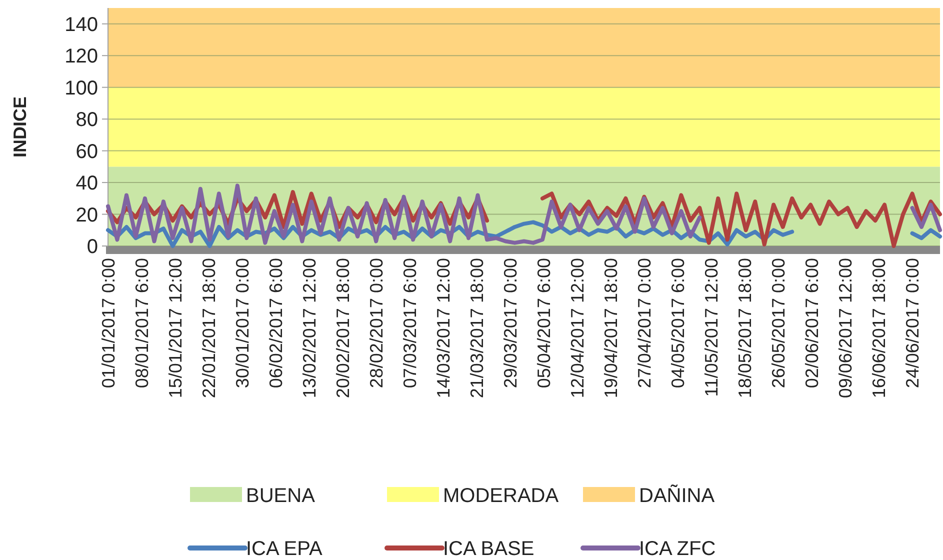  I want to click on x-tick-label: 28/02/2017 0:00, so click(376, 323).